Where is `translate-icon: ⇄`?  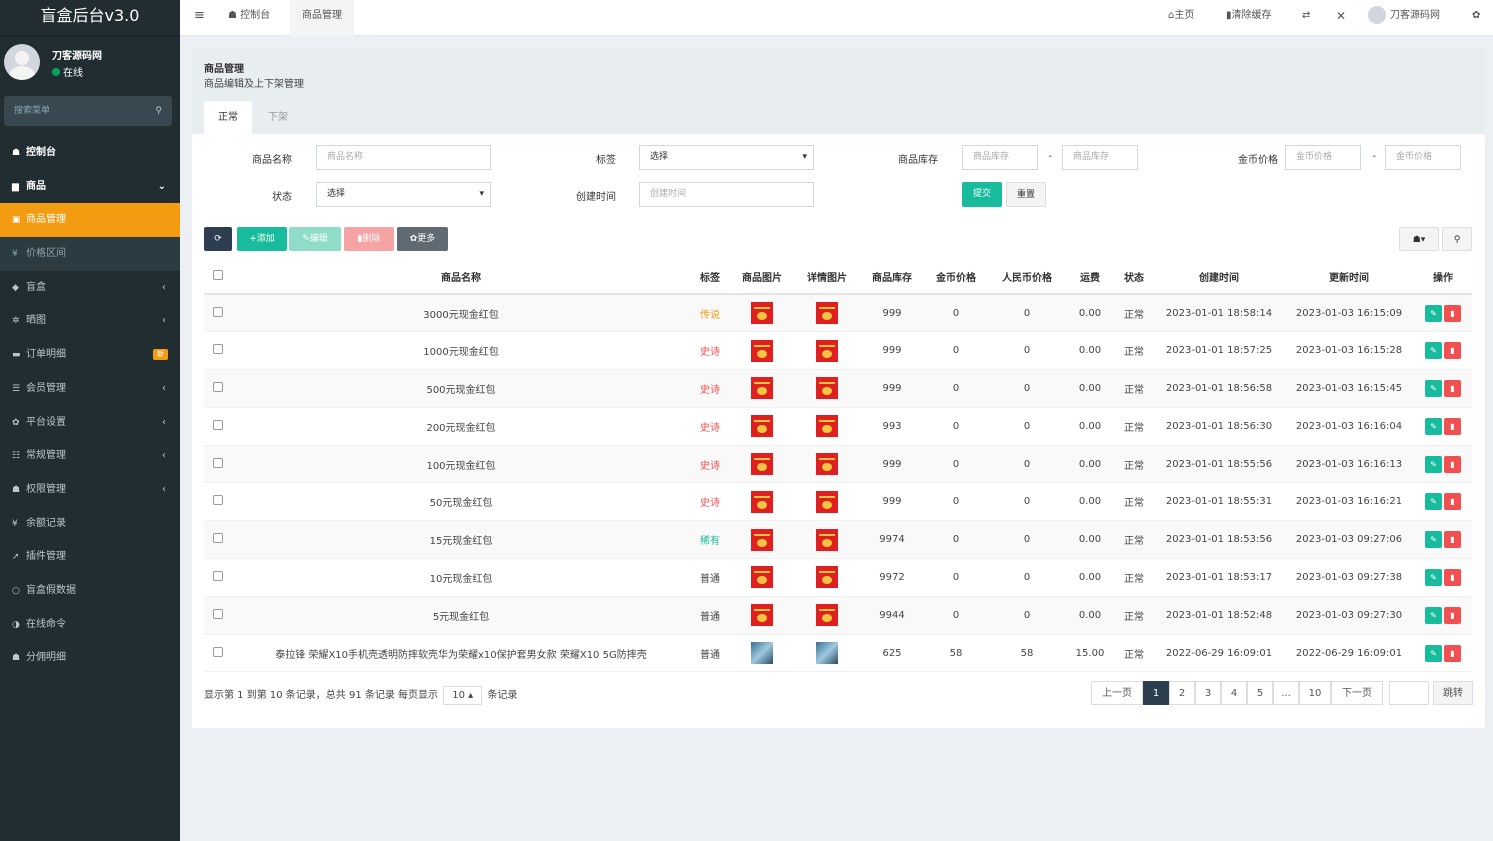
translate-icon: ⇄ is located at coordinates (1306, 15).